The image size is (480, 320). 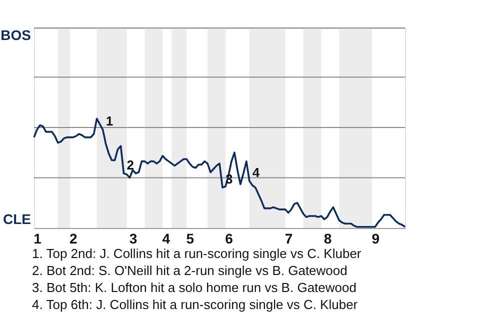 What do you see at coordinates (166, 238) in the screenshot?
I see `x-tick-label: 4` at bounding box center [166, 238].